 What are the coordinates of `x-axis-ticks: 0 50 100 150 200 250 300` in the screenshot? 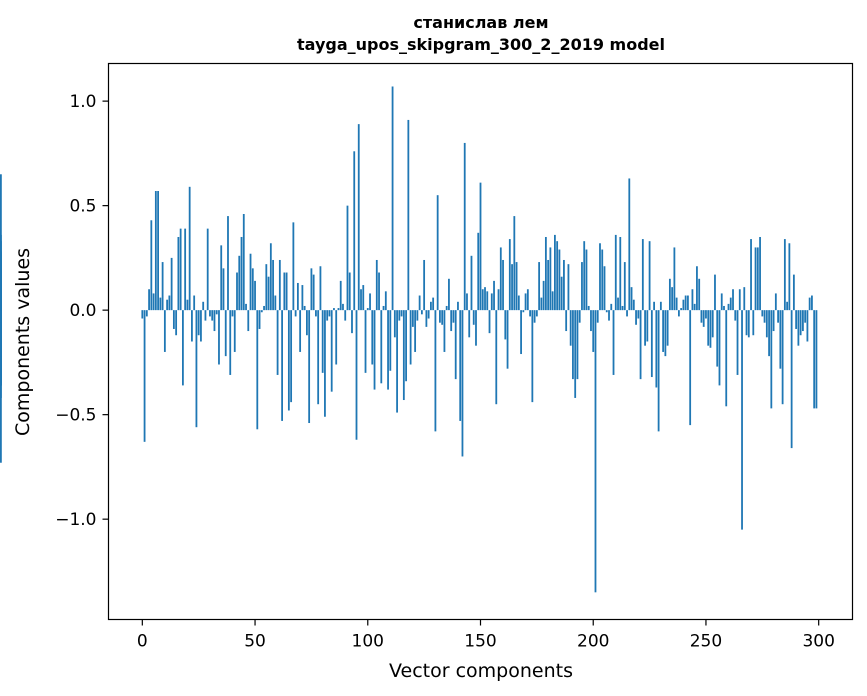 It's located at (486, 635).